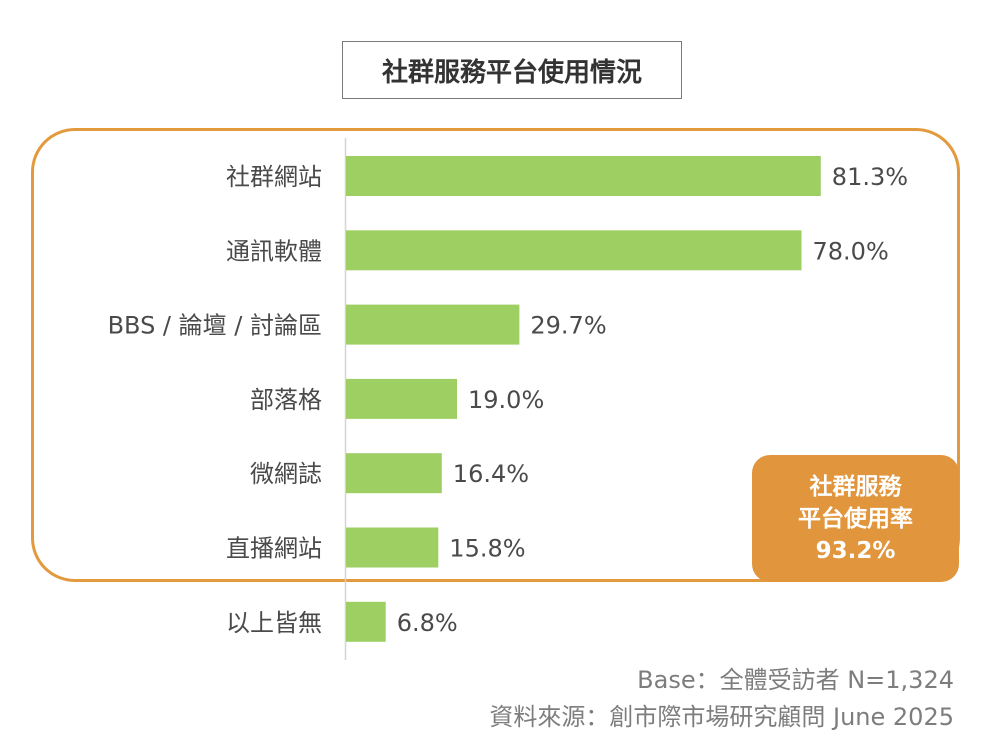  Describe the element at coordinates (215, 326) in the screenshot. I see `category-label-2: BBS / 論壇 / 討論區` at that location.